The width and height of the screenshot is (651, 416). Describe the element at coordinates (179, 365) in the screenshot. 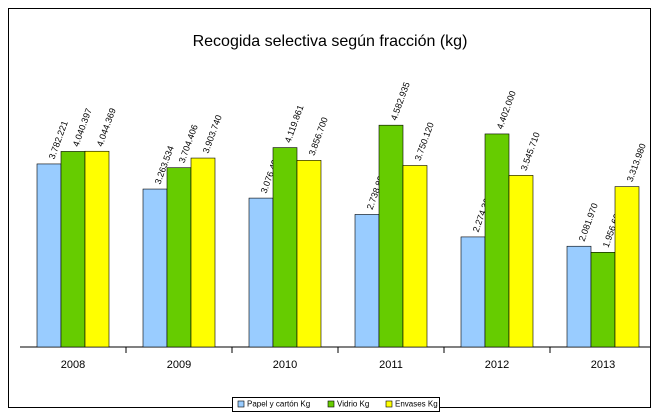

I see `x-tick-label: 2009` at that location.